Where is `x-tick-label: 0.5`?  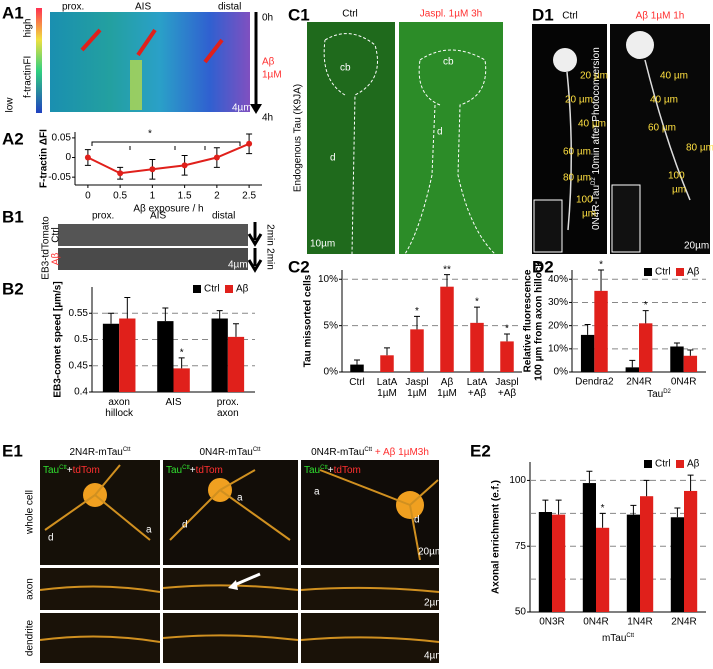
x-tick-label: 0.5 is located at coordinates (120, 196).